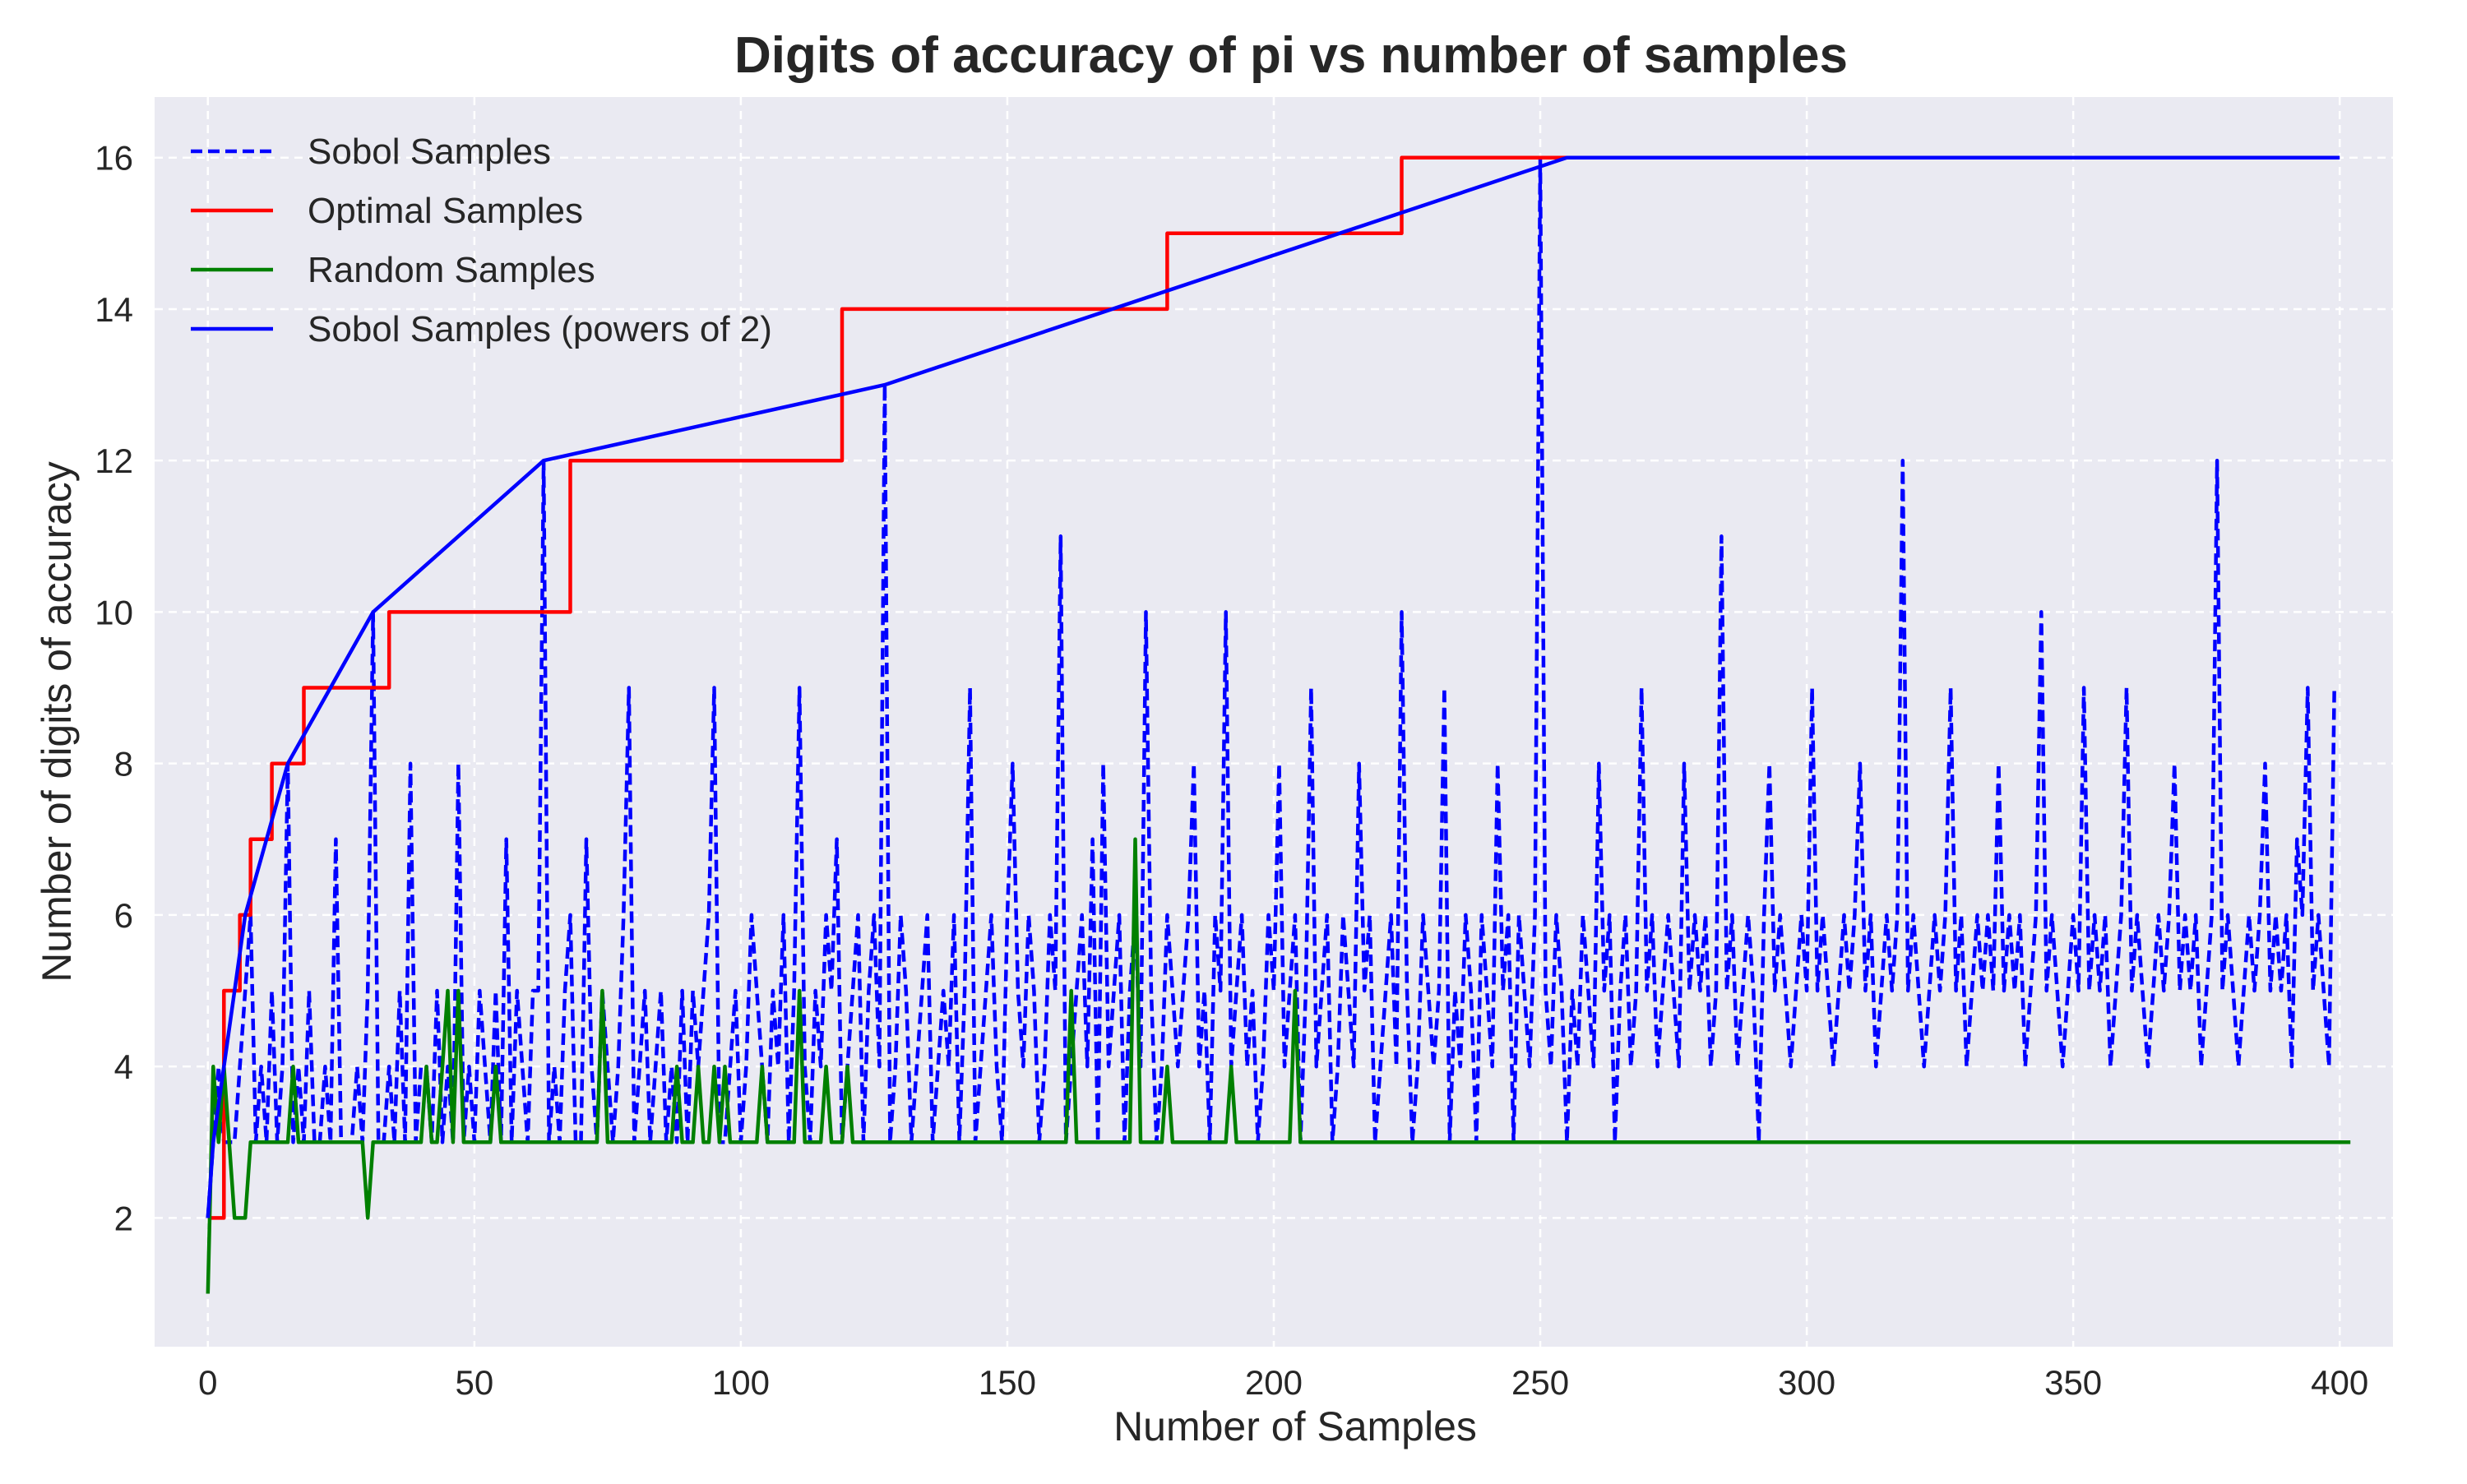 The height and width of the screenshot is (1484, 2467). What do you see at coordinates (1274, 1382) in the screenshot?
I see `x-tick-label: 200` at bounding box center [1274, 1382].